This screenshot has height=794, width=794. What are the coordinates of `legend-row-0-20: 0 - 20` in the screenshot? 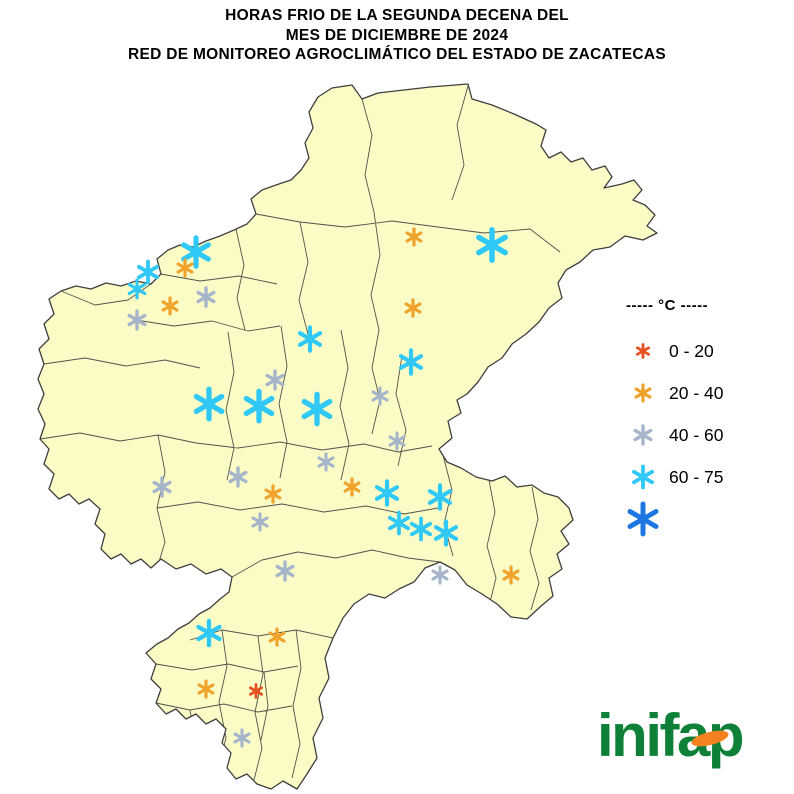 It's located at (704, 351).